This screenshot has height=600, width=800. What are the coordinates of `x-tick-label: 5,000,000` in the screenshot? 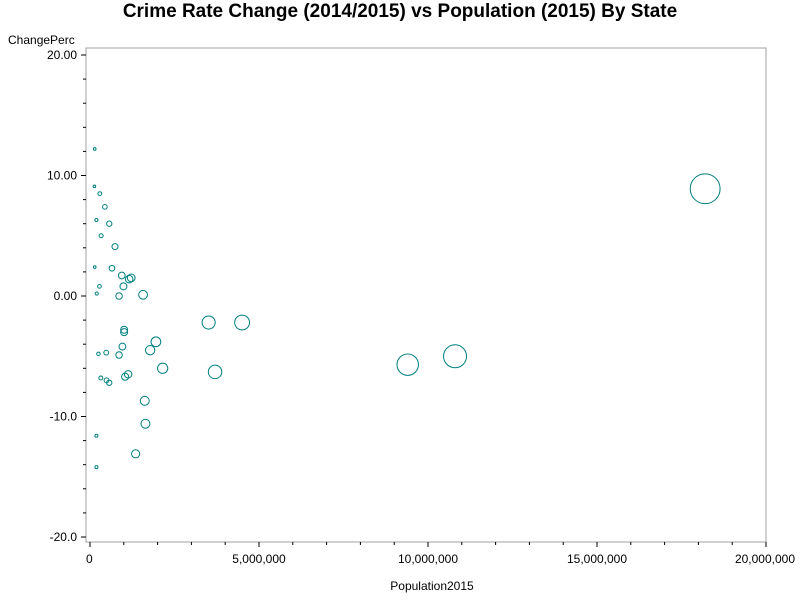 It's located at (259, 559).